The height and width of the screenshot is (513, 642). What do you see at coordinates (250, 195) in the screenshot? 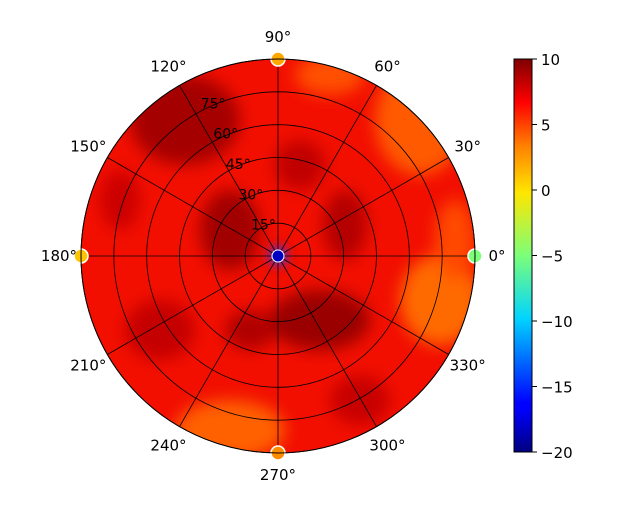
I see `radial-label-30: 30°` at bounding box center [250, 195].